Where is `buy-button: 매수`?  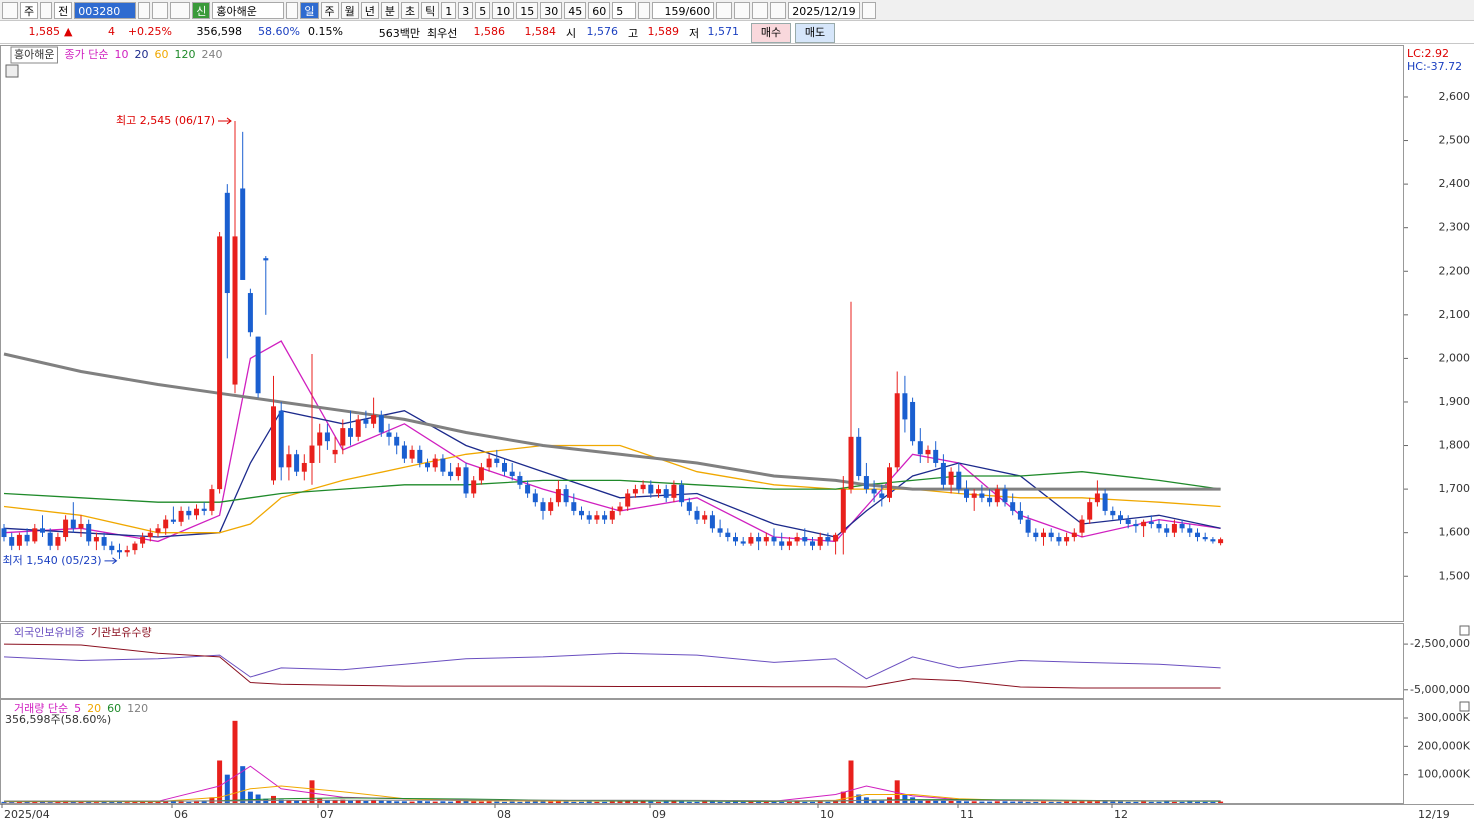 buy-button: 매수 is located at coordinates (771, 33).